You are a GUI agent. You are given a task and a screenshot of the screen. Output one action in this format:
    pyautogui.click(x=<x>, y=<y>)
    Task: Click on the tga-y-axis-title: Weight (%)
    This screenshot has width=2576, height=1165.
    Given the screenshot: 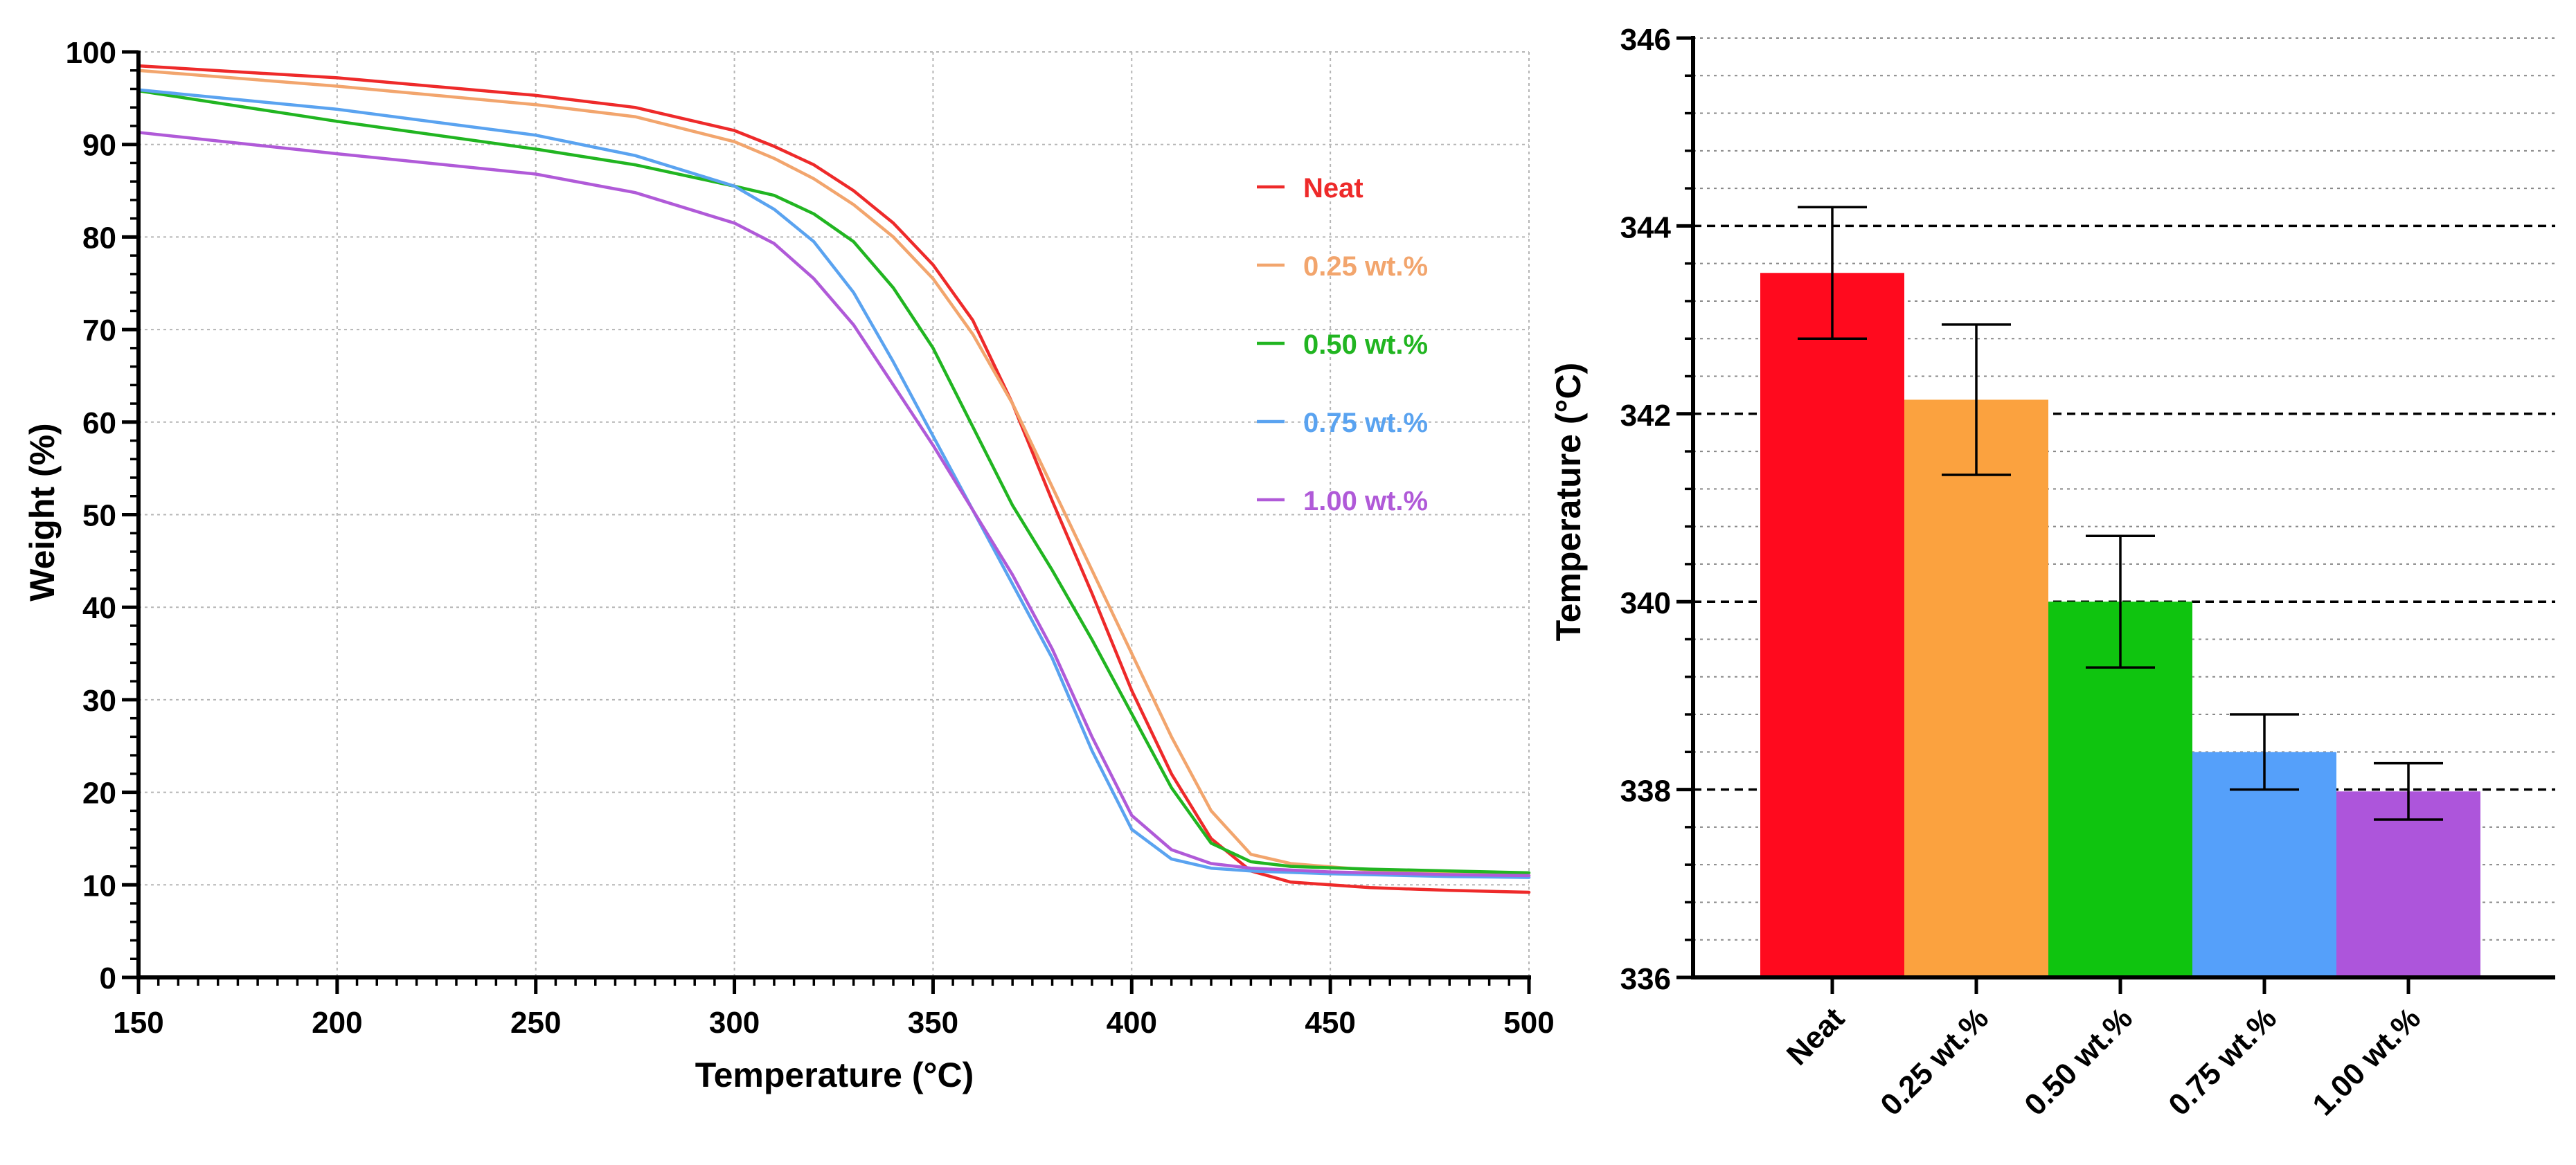 What is the action you would take?
    pyautogui.click(x=42, y=512)
    